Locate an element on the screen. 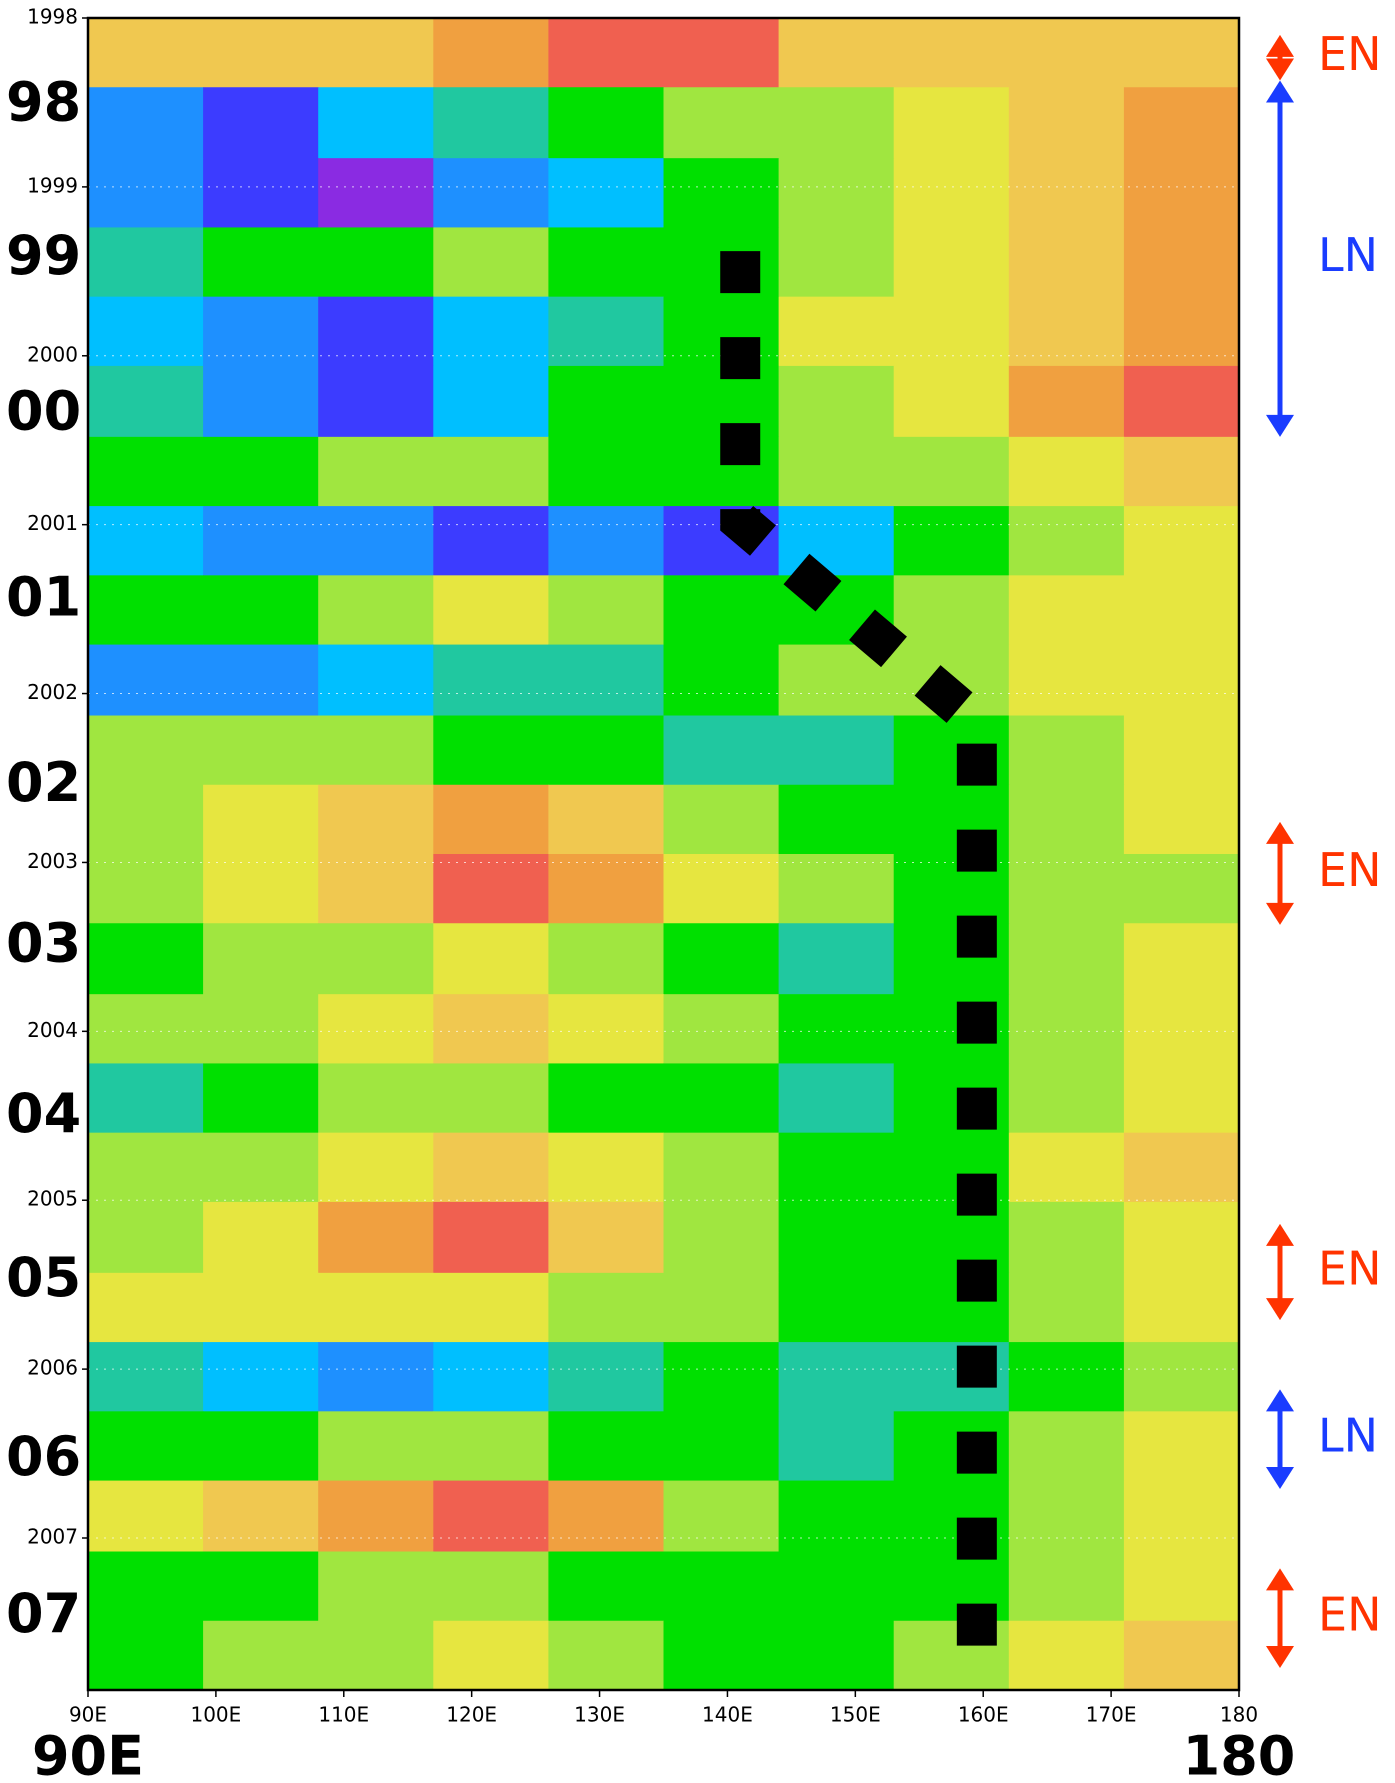 The image size is (1395, 1783). x-tick-label: 100E is located at coordinates (215, 1715).